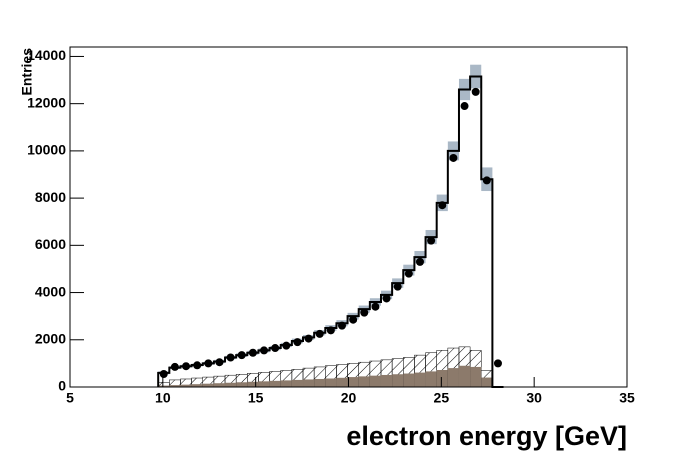 This screenshot has height=472, width=696. What do you see at coordinates (70, 398) in the screenshot?
I see `x-tick-label: 5` at bounding box center [70, 398].